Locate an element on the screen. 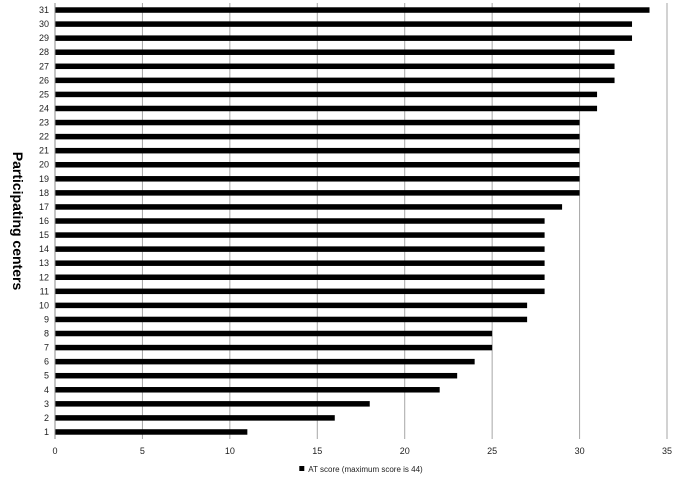 This screenshot has height=479, width=676. y-tick-label: 10 is located at coordinates (44, 305).